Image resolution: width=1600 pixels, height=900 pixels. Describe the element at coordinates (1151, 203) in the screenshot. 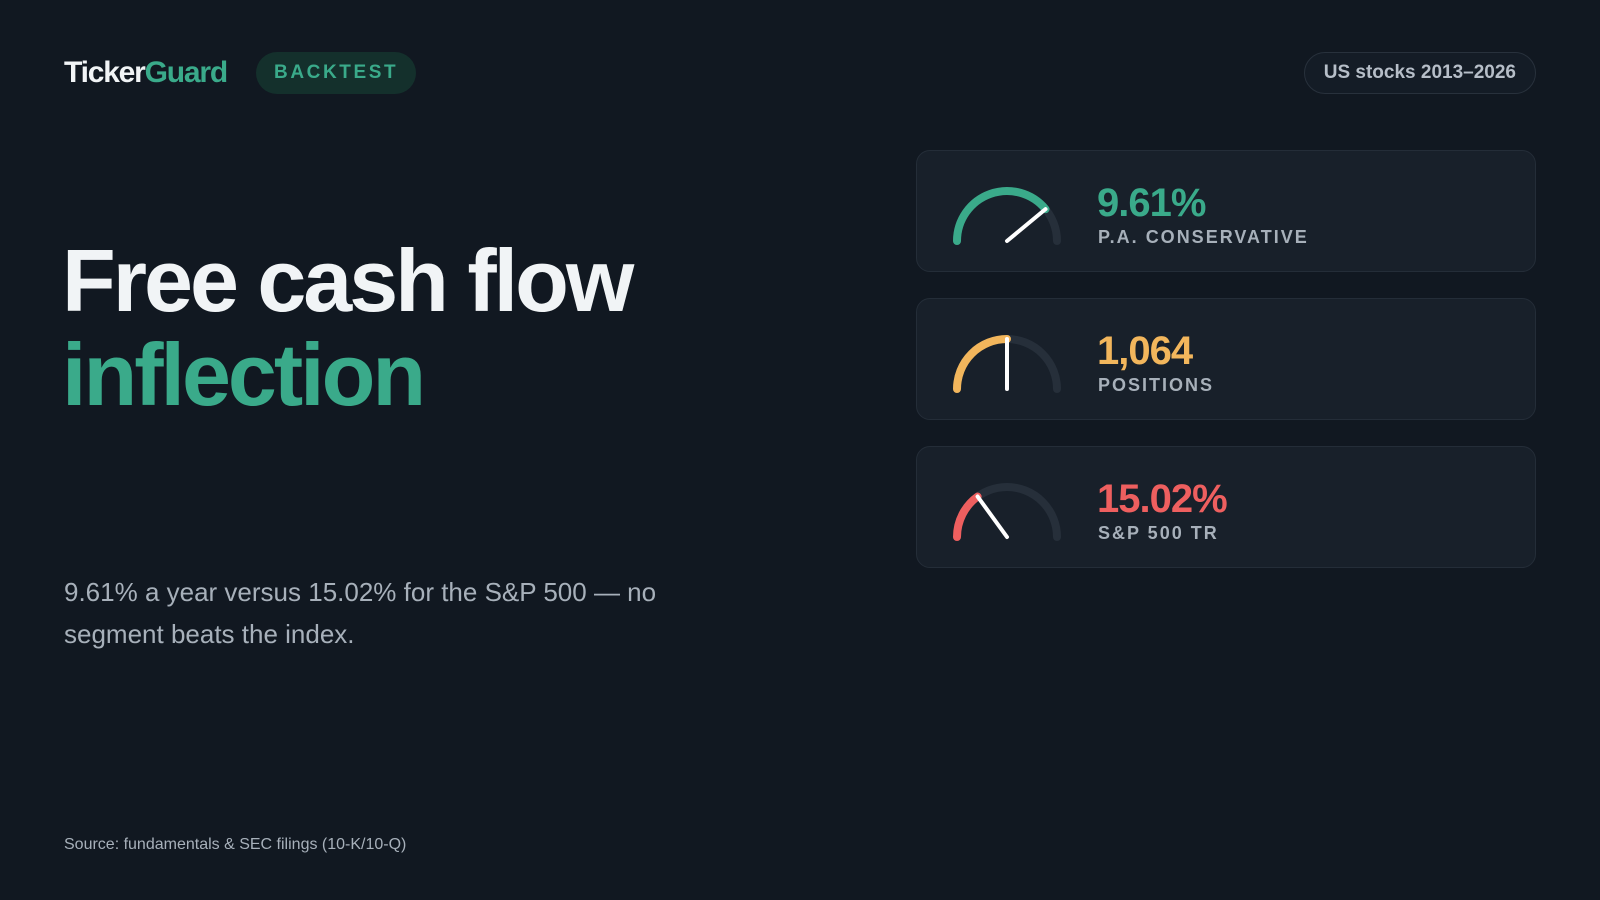

I see `metric-value: 9.61%` at that location.